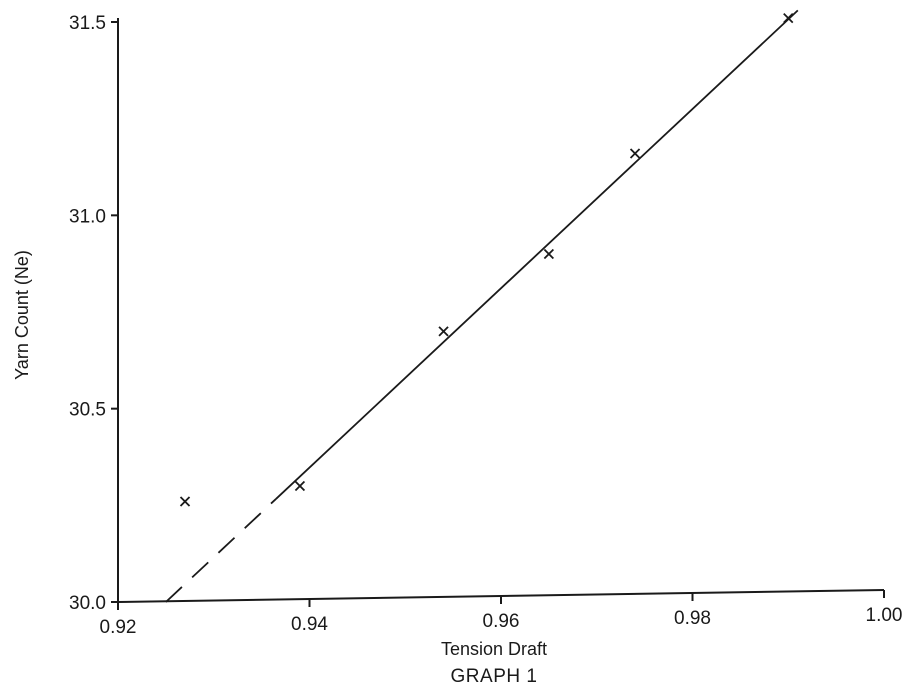 This screenshot has width=913, height=690. What do you see at coordinates (494, 649) in the screenshot?
I see `x-axis-title: Tension Draft` at bounding box center [494, 649].